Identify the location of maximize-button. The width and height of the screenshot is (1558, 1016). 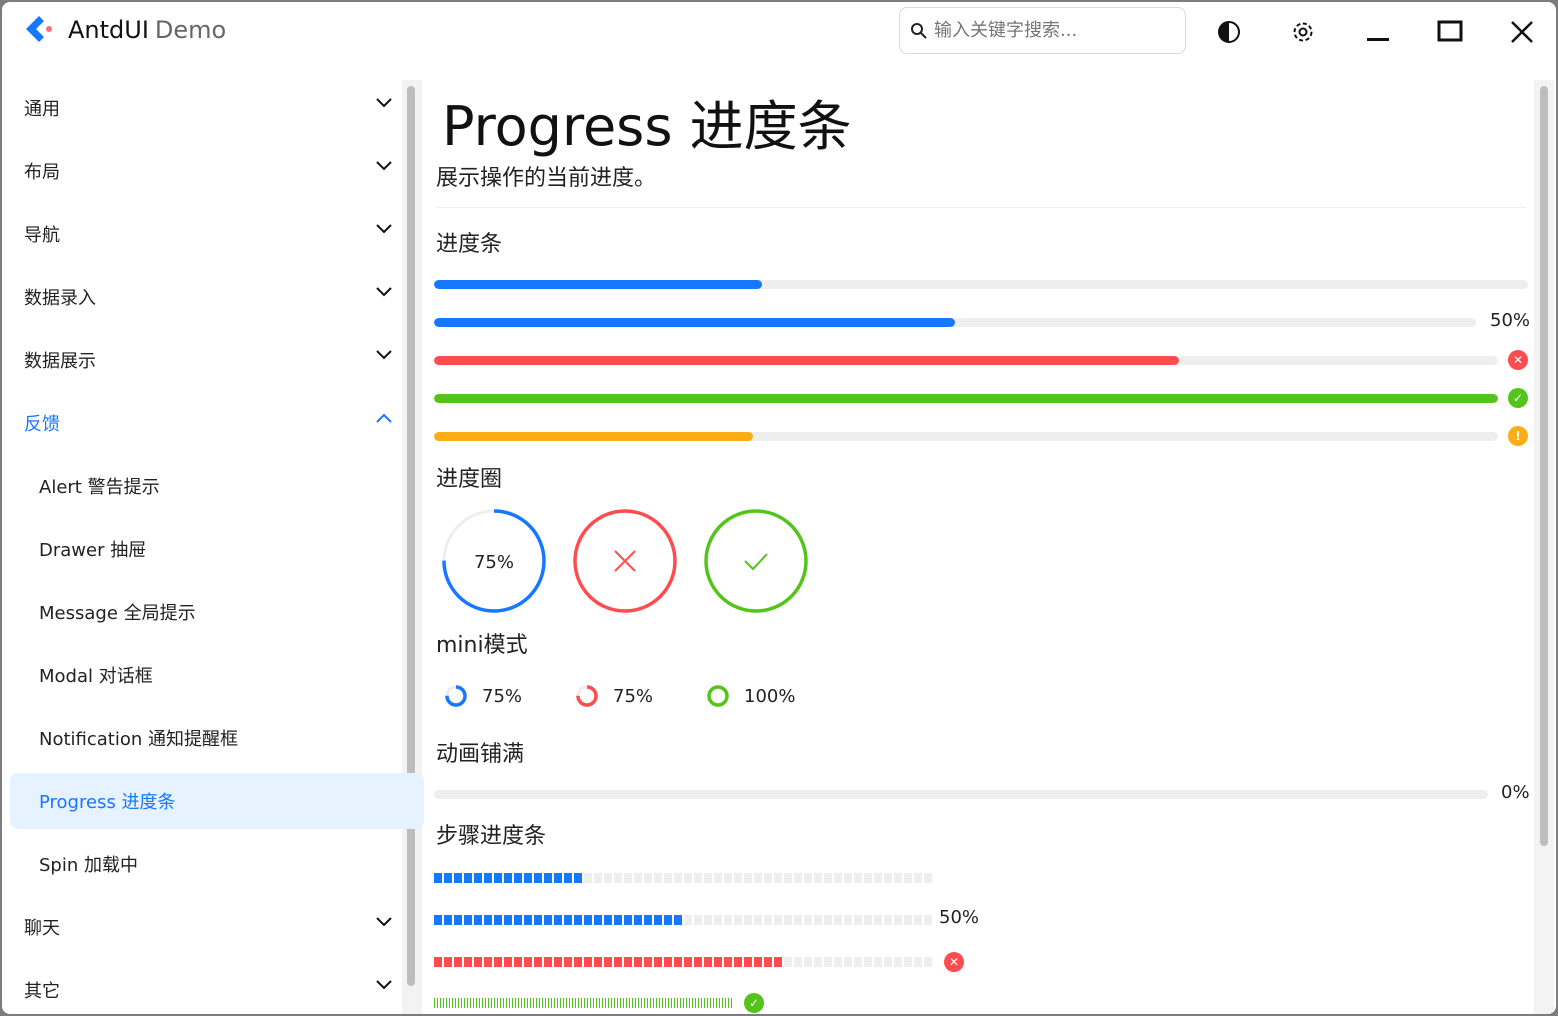
(1450, 32).